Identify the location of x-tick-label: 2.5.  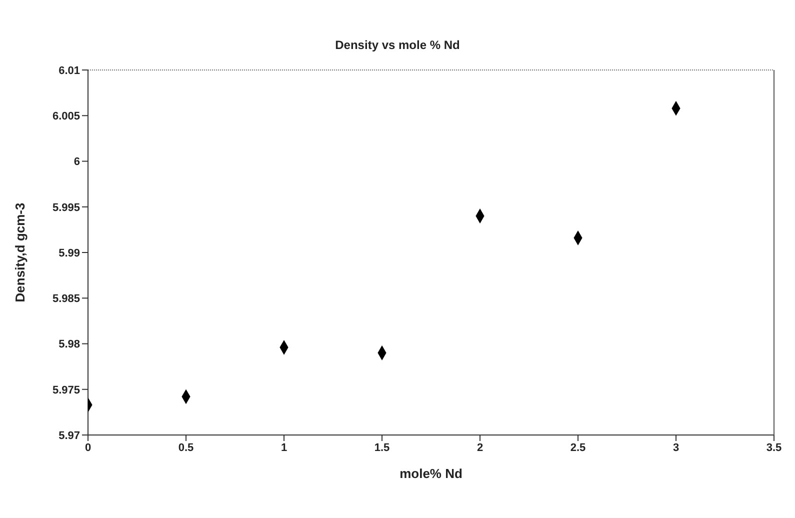
(578, 448).